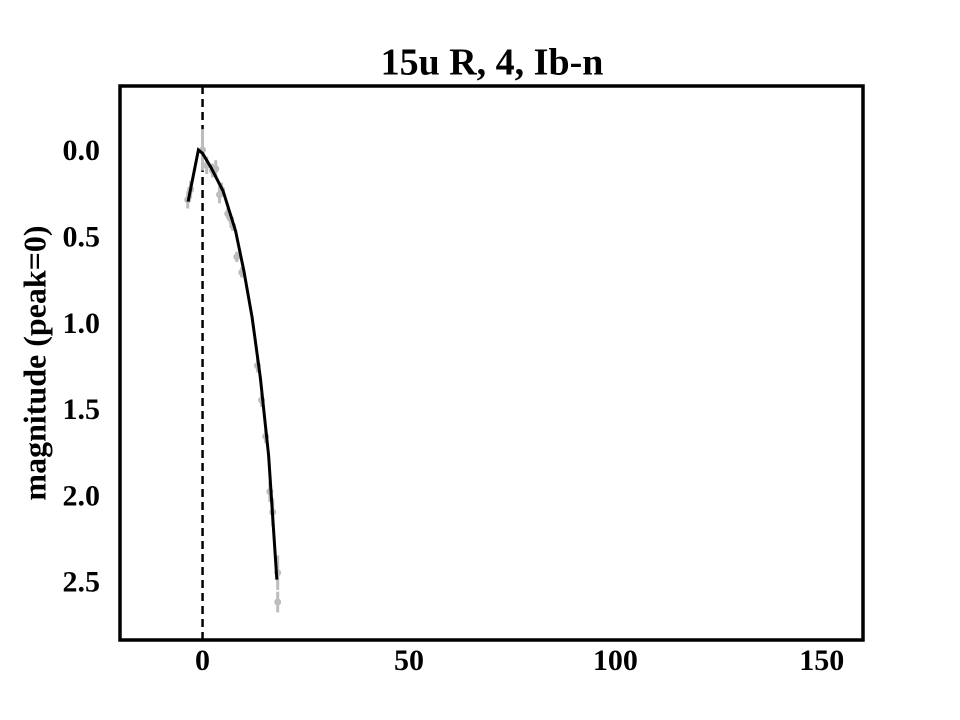  Describe the element at coordinates (492, 63) in the screenshot. I see `chart-title: 15u R, 4, Ib-n` at that location.